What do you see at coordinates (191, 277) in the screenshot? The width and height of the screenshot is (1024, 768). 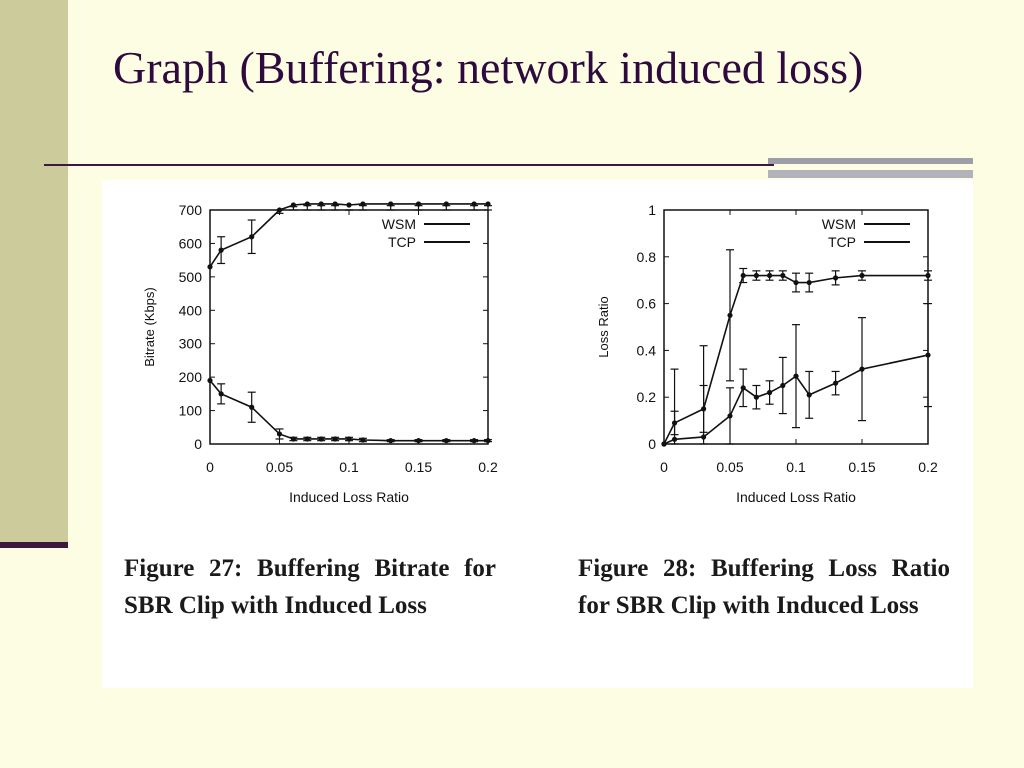 I see `y-tick-label: 500` at bounding box center [191, 277].